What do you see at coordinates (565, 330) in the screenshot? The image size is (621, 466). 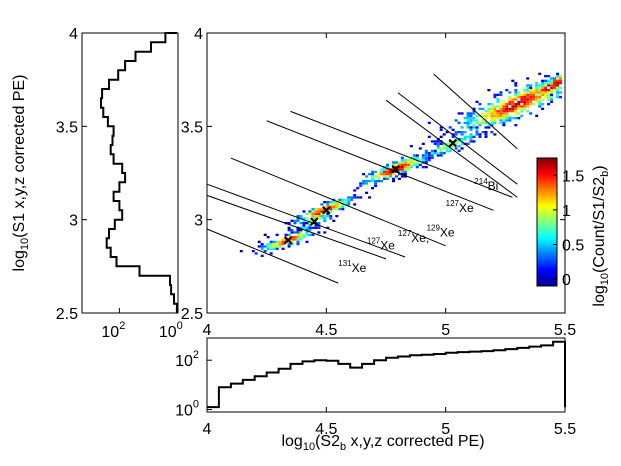 I see `main-x-tick-label: 5.5` at bounding box center [565, 330].